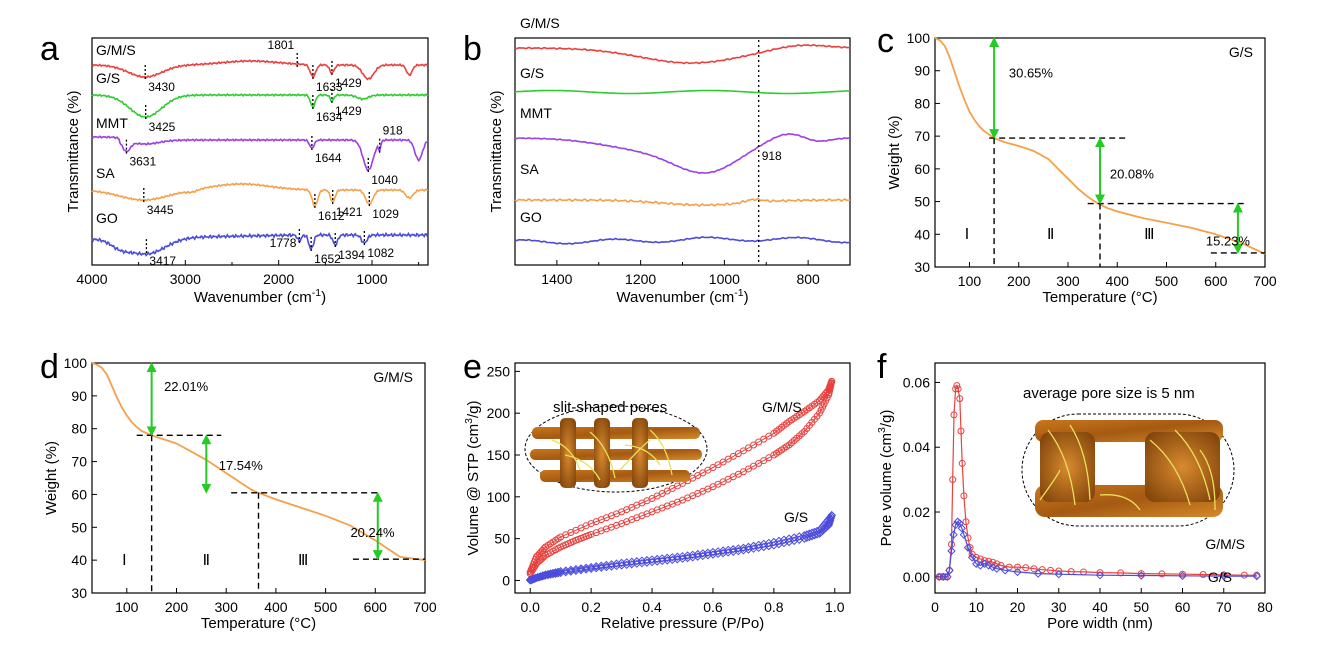 Image resolution: width=1321 pixels, height=655 pixels. What do you see at coordinates (1109, 393) in the screenshot?
I see `inset-label: average pore size is 5 nm` at bounding box center [1109, 393].